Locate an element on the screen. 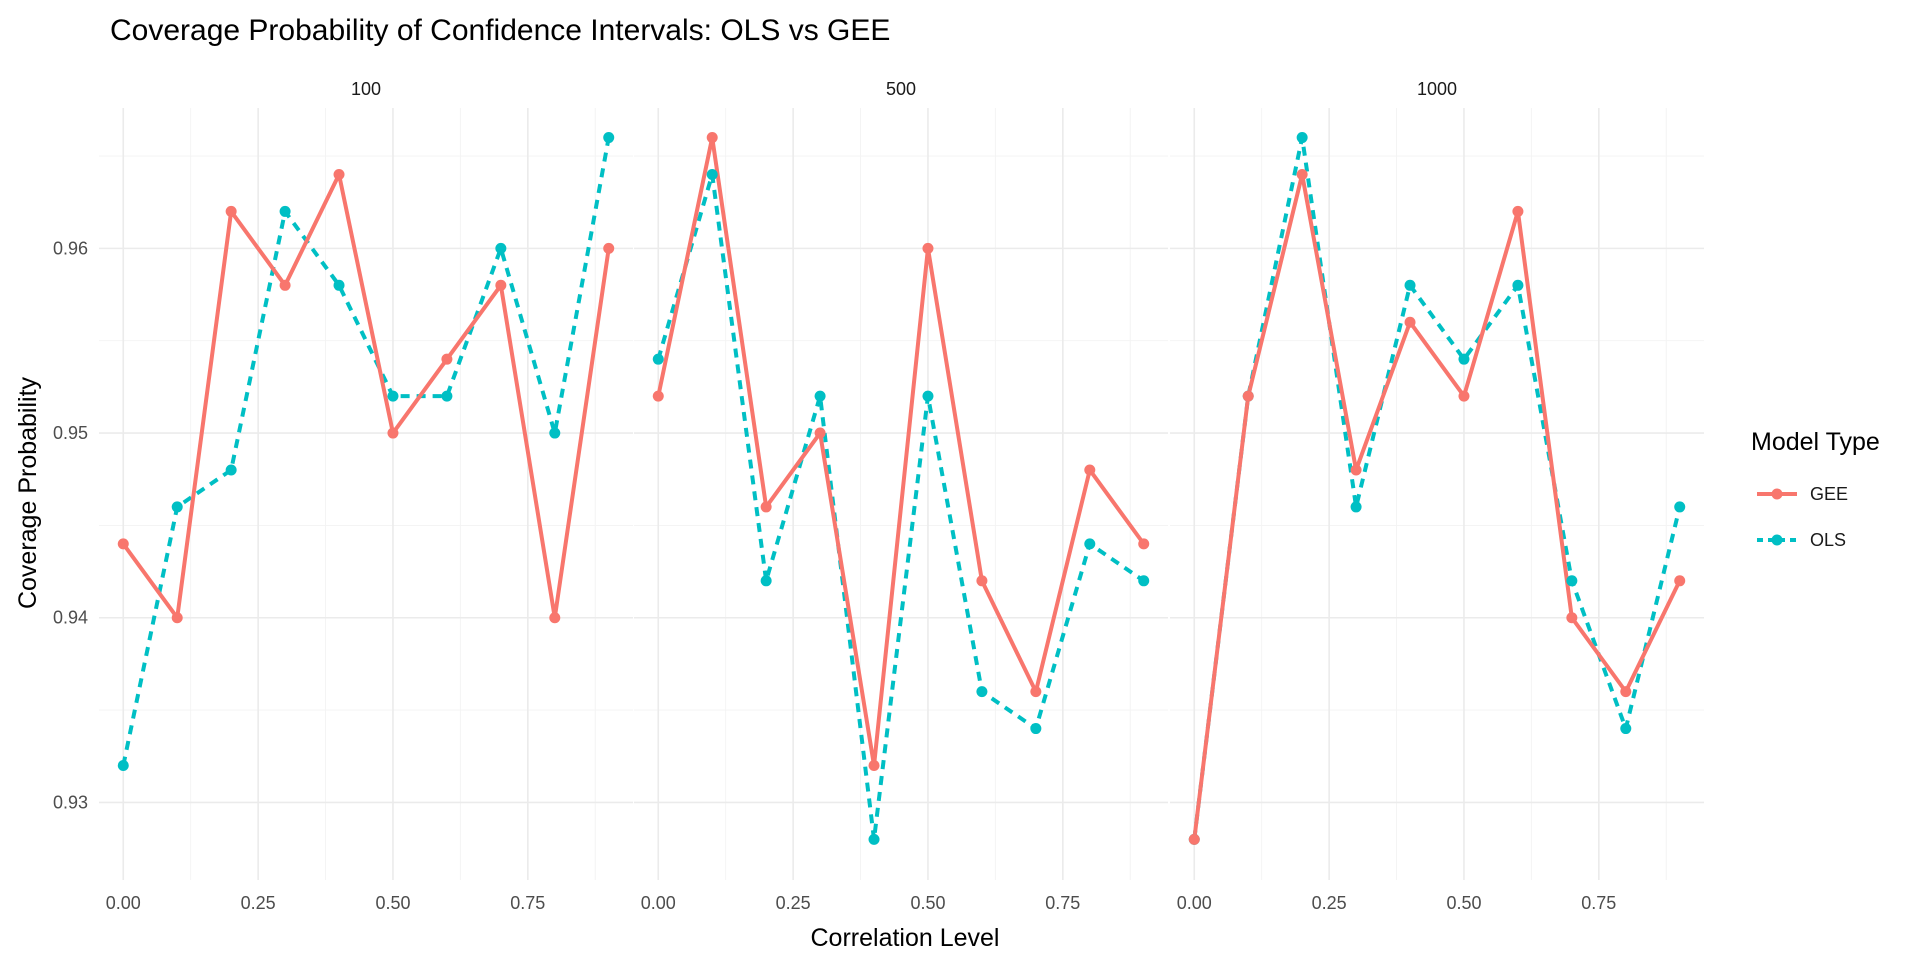 The width and height of the screenshot is (1920, 960). legend: Model Type GEE OLS is located at coordinates (1815, 489).